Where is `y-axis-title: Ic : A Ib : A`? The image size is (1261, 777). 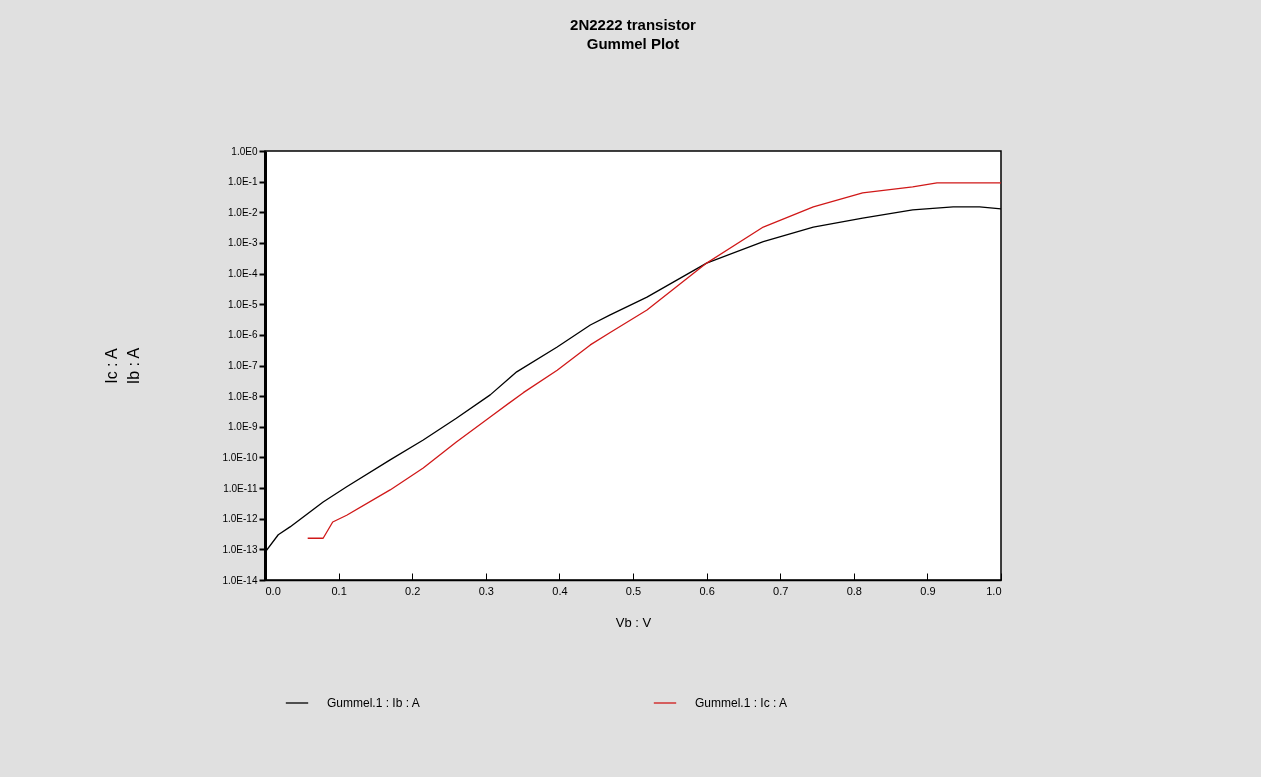
y-axis-title: Ic : A Ib : A is located at coordinates (123, 366).